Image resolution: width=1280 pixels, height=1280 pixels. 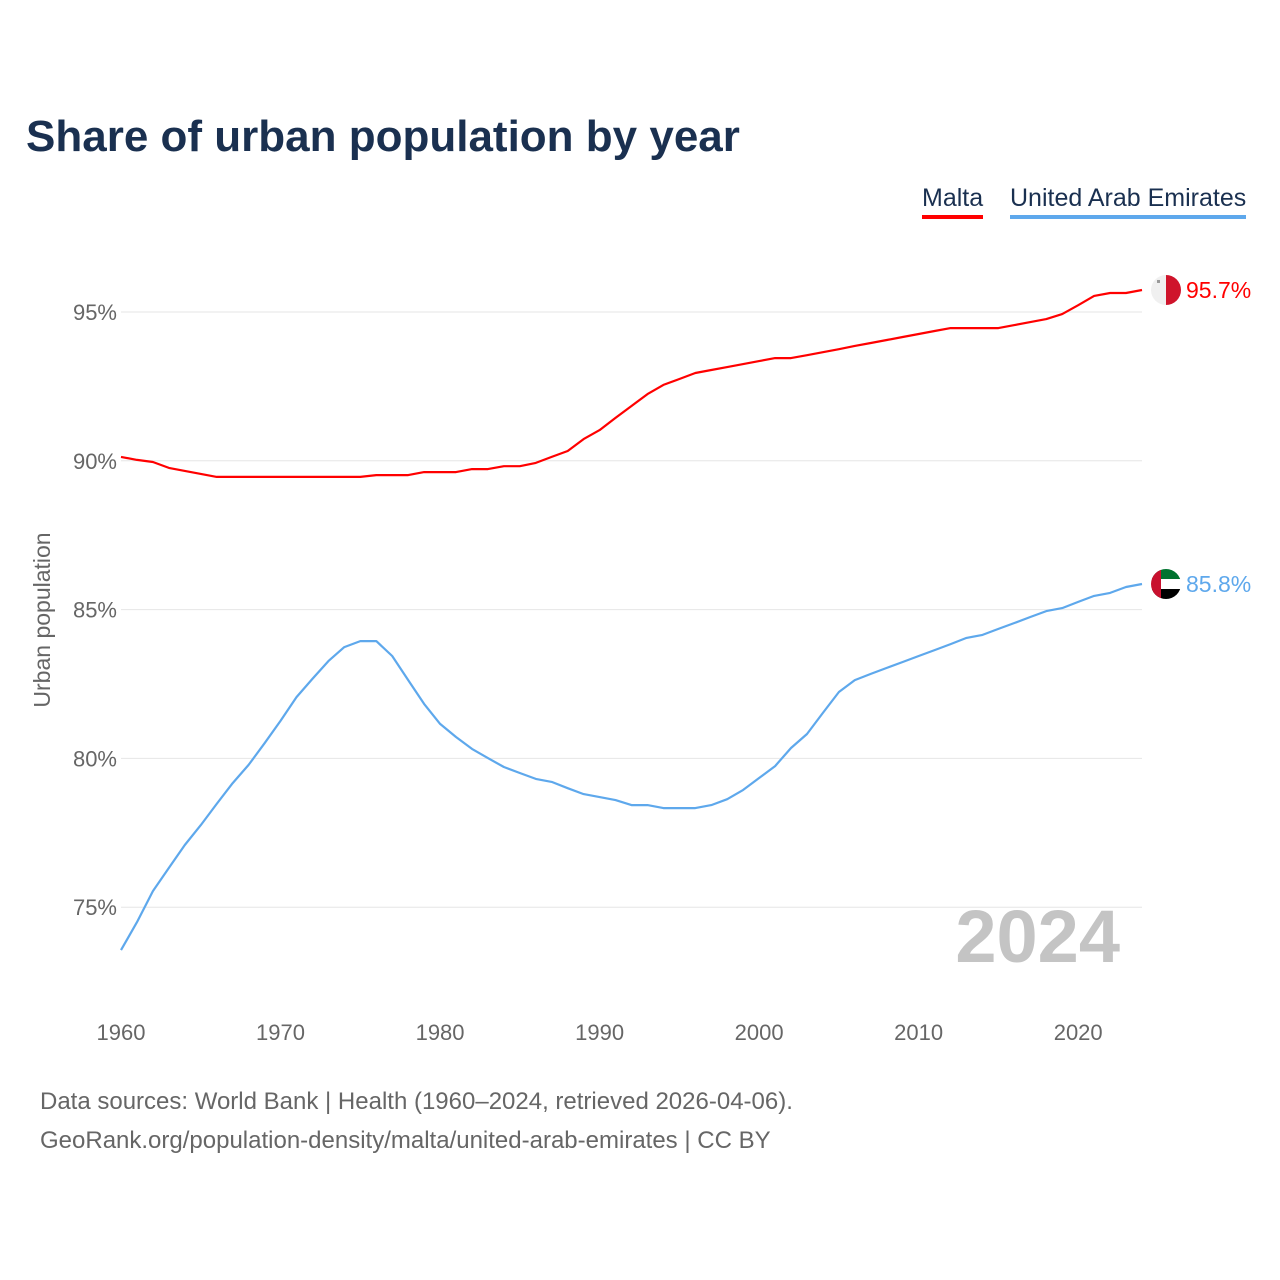 What do you see at coordinates (1166, 594) in the screenshot?
I see `flag-black` at bounding box center [1166, 594].